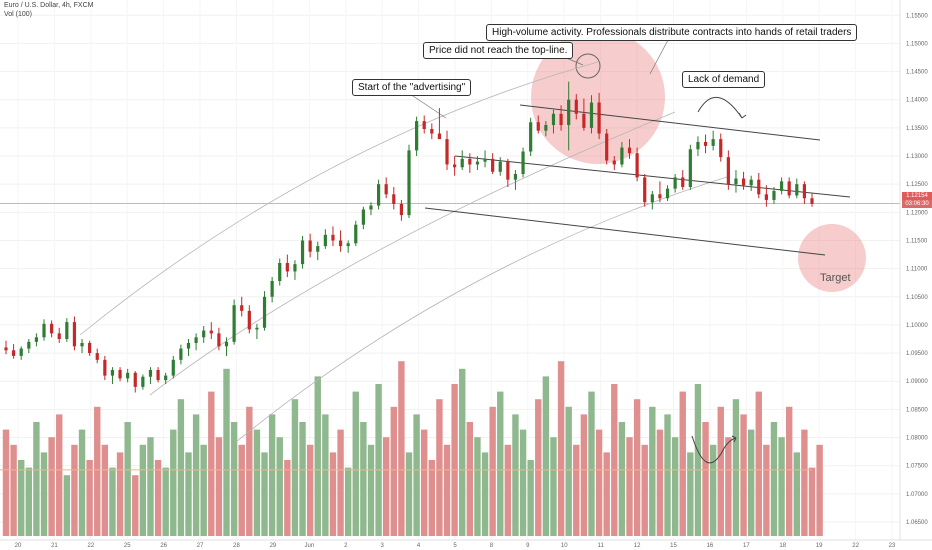 The image size is (932, 550). What do you see at coordinates (832, 258) in the screenshot?
I see `target-highlight` at bounding box center [832, 258].